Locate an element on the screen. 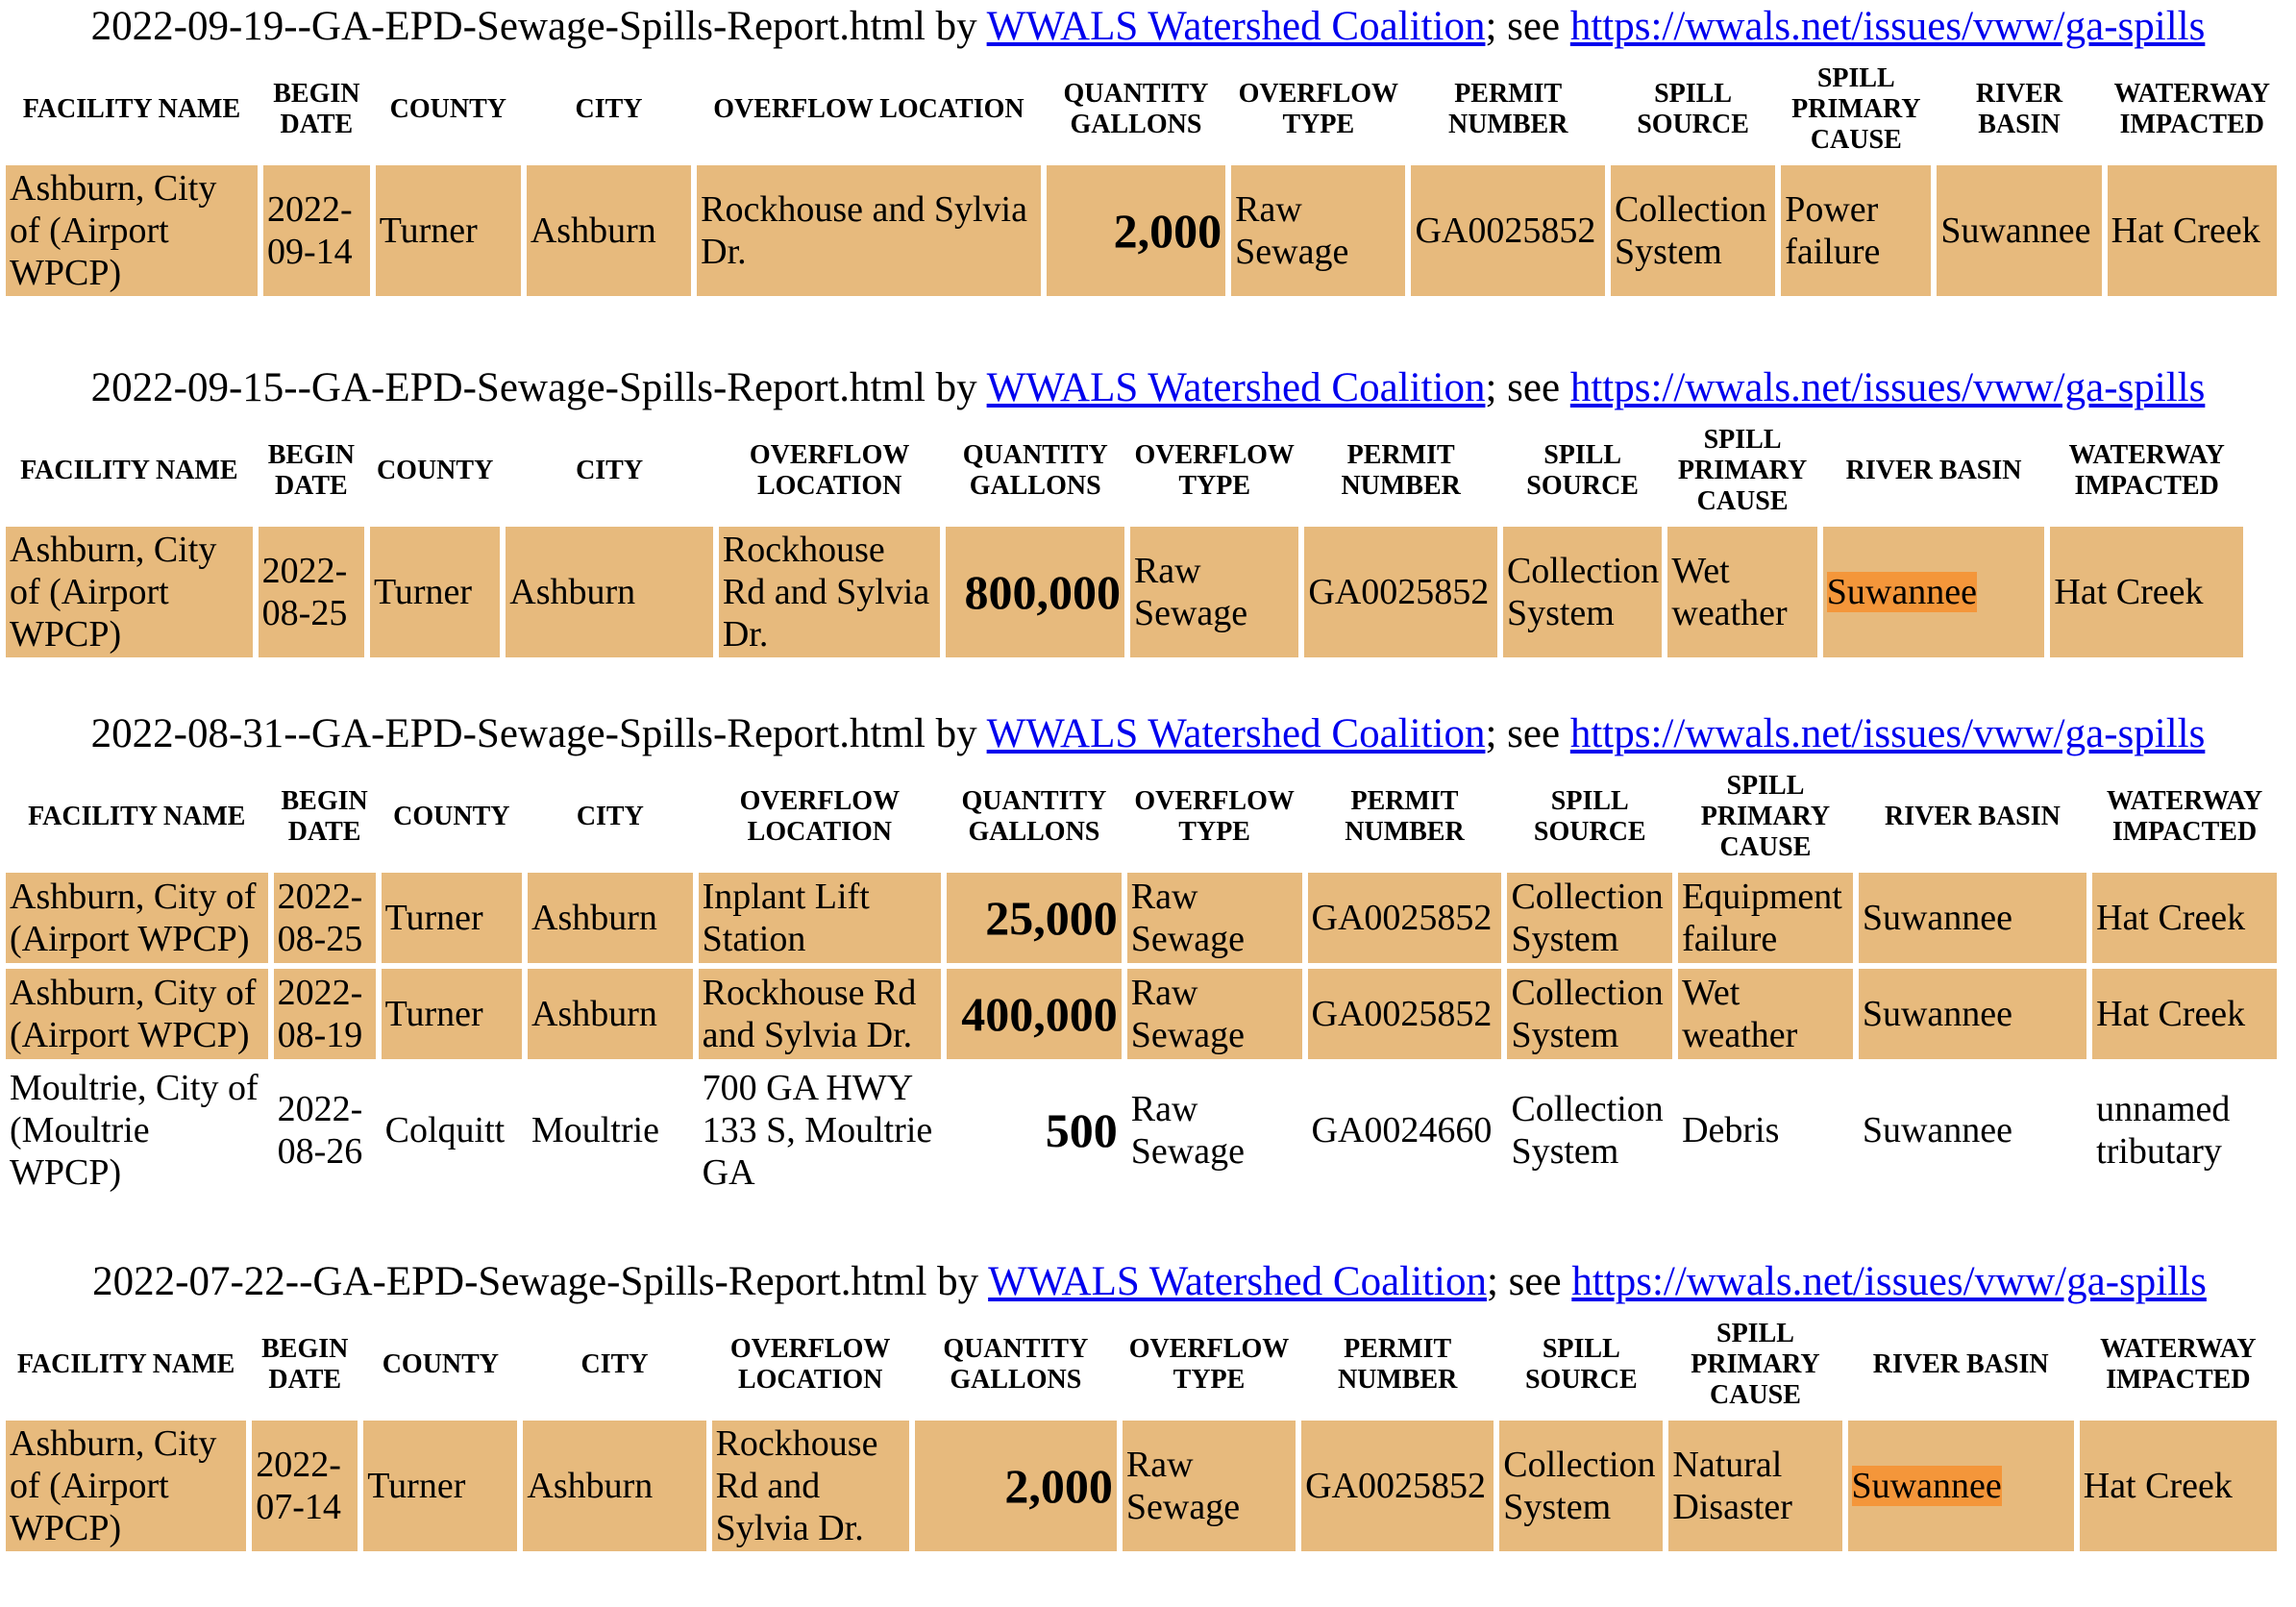 The image size is (2296, 1607). location-cell: 700 GA HWY 133 S, Moultrie GA is located at coordinates (817, 1130).